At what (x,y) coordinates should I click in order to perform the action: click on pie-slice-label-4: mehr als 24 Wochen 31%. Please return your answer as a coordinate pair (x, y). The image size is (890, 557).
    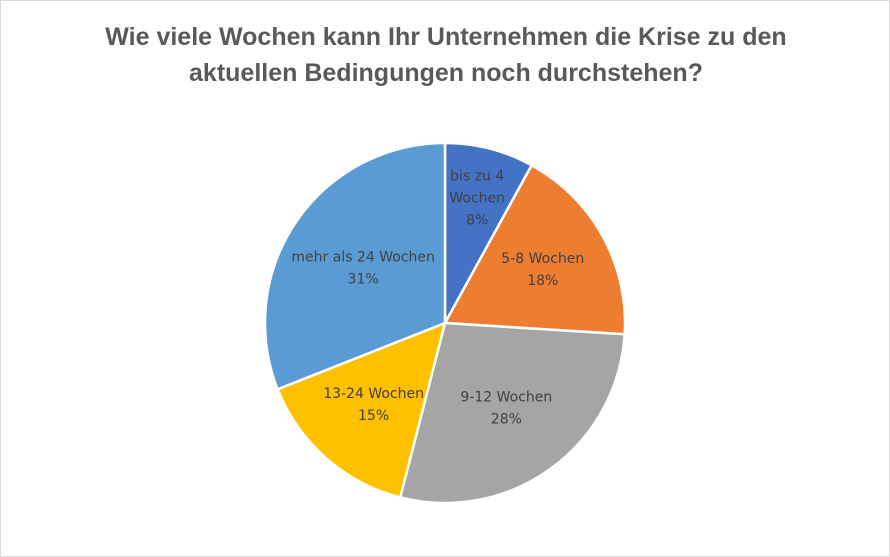
    Looking at the image, I should click on (362, 268).